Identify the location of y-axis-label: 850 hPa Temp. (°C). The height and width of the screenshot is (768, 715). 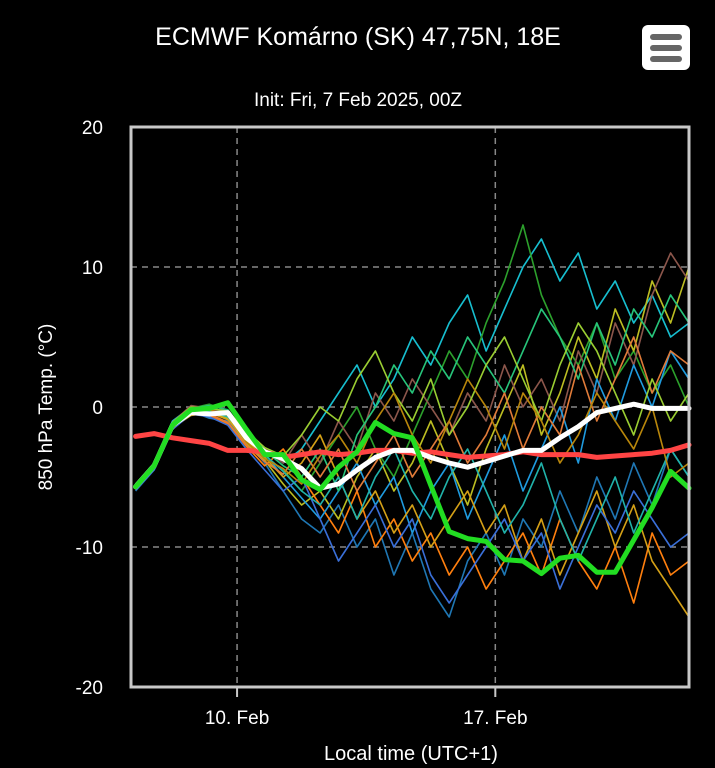
(46, 407).